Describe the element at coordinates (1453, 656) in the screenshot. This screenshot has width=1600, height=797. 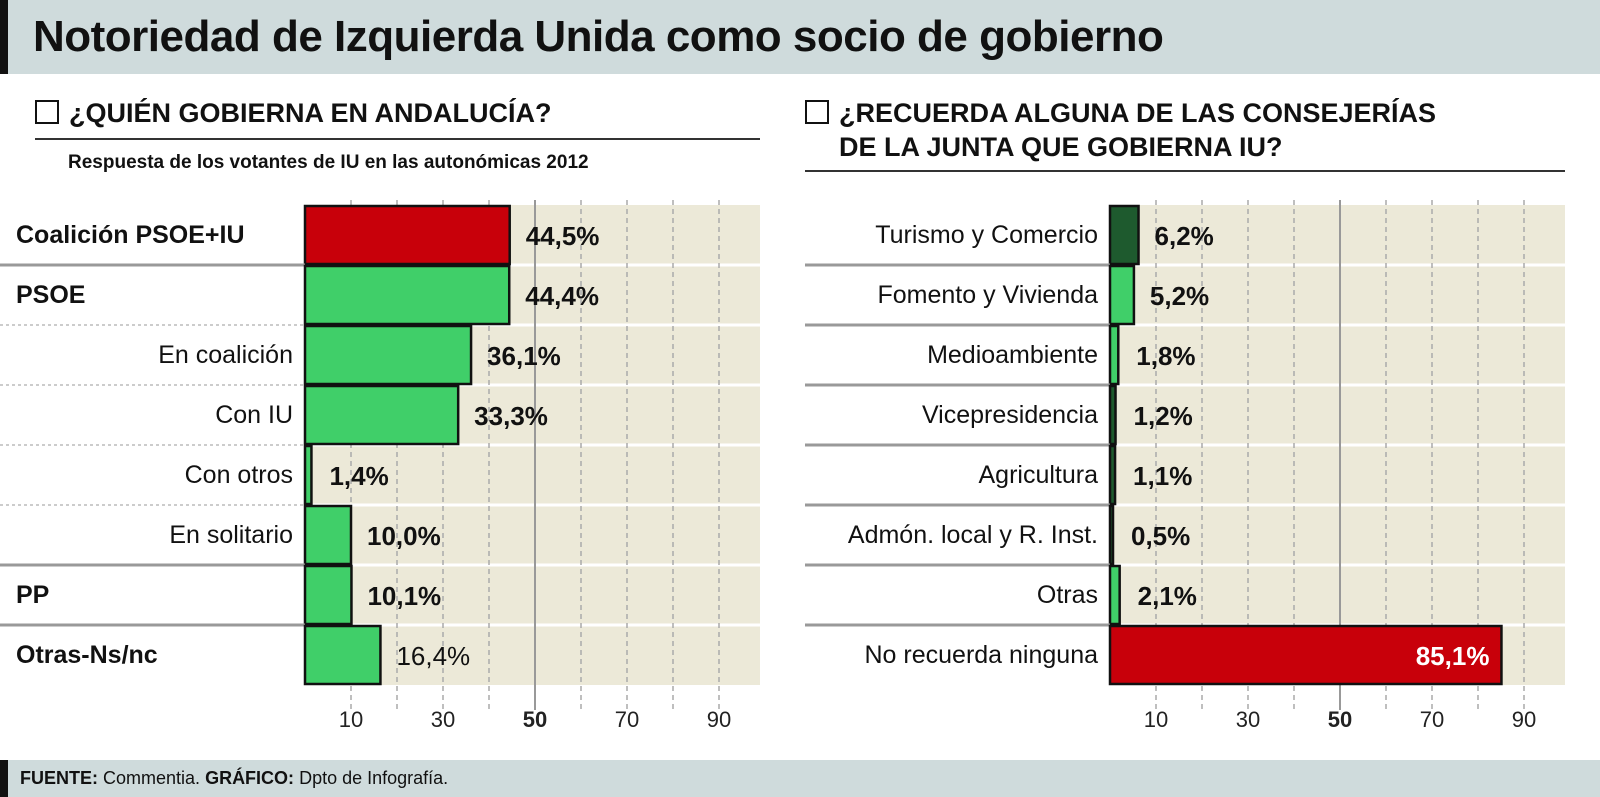
I see `value-label: 85,1%` at that location.